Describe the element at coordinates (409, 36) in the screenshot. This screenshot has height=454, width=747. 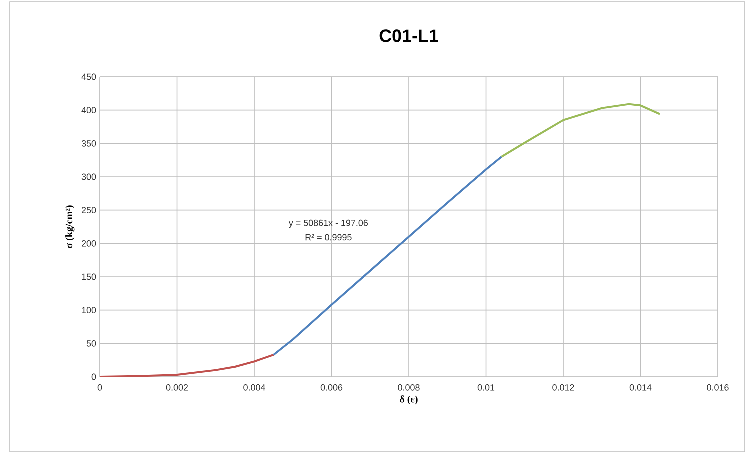
I see `chart-title: C01-L1` at that location.